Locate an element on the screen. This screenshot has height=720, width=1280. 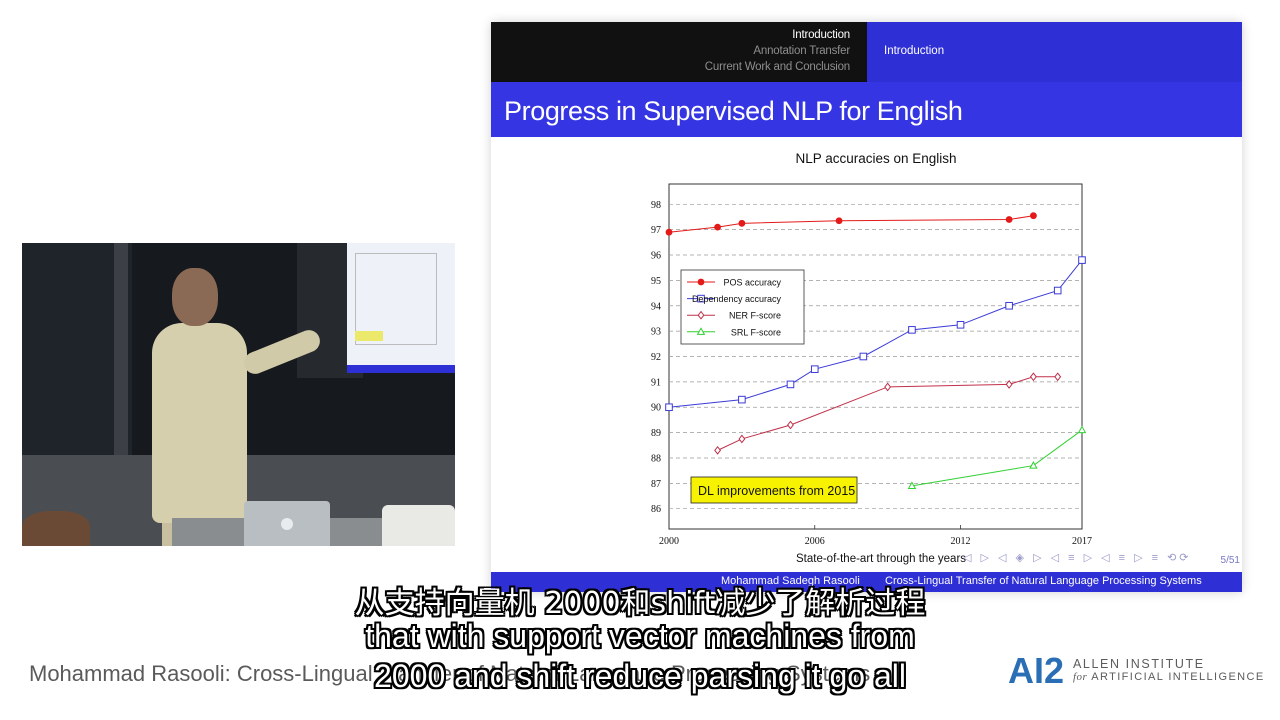
chart-title: NLP accuracies on English is located at coordinates (876, 158).